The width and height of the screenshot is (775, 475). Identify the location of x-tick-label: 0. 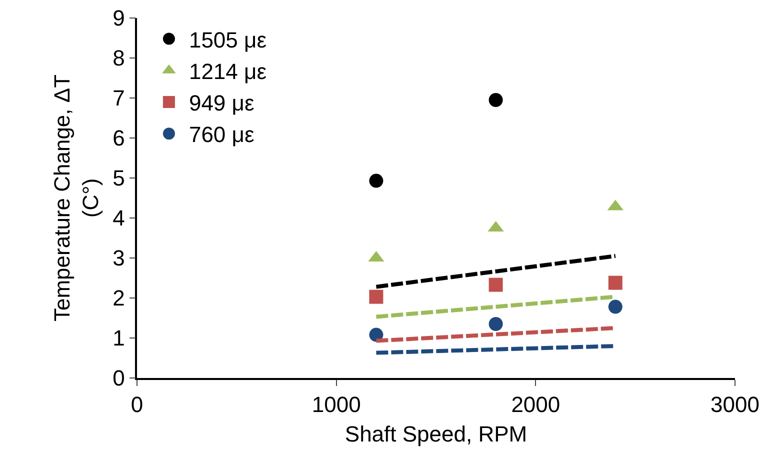
(137, 405).